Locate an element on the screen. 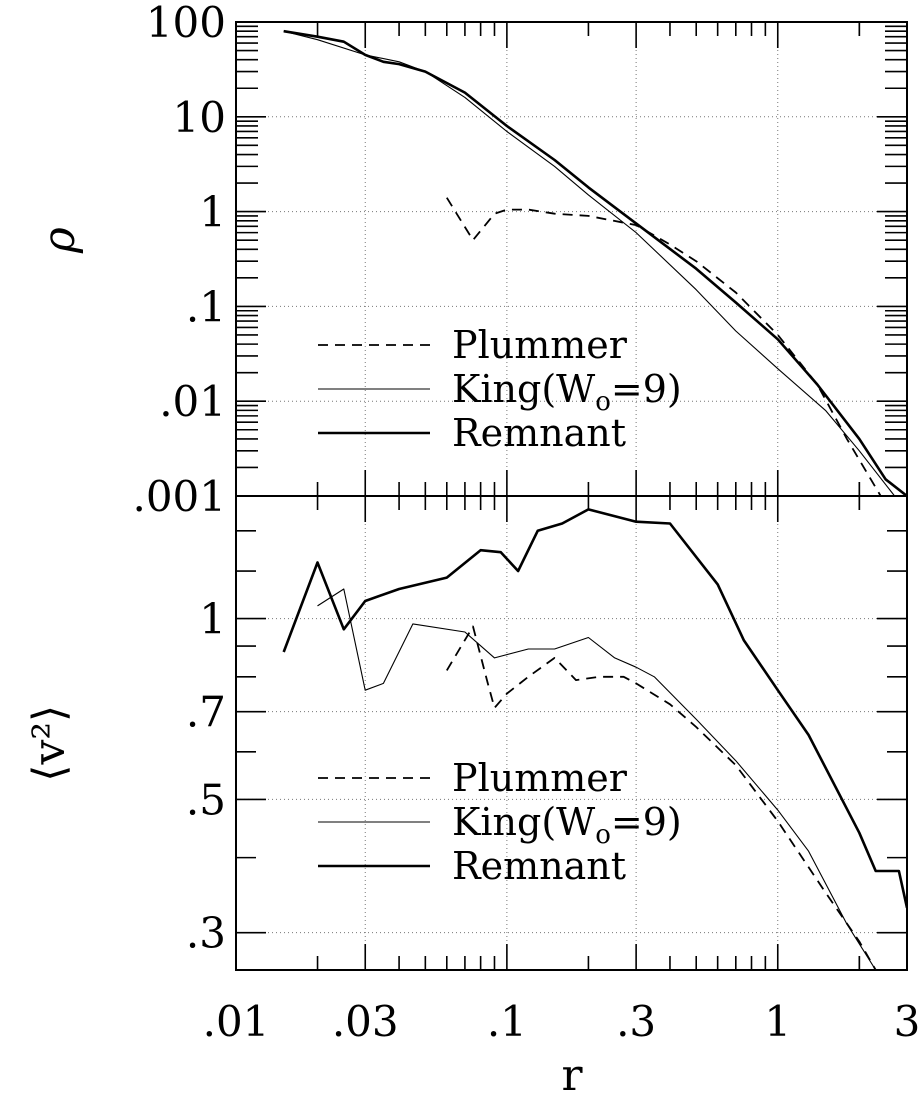 Image resolution: width=919 pixels, height=1095 pixels. y-tick-label: .01 is located at coordinates (192, 401).